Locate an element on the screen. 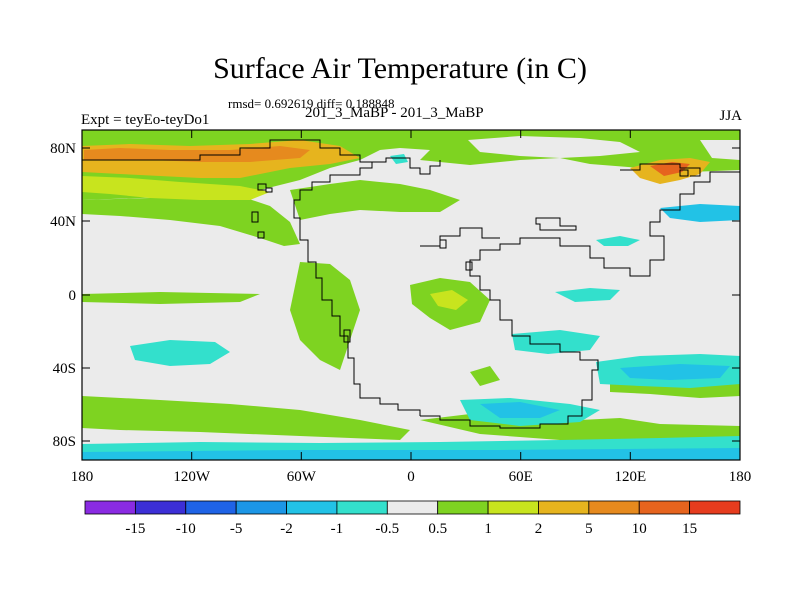 This screenshot has height=600, width=800. colorbar-label: -5 is located at coordinates (236, 529).